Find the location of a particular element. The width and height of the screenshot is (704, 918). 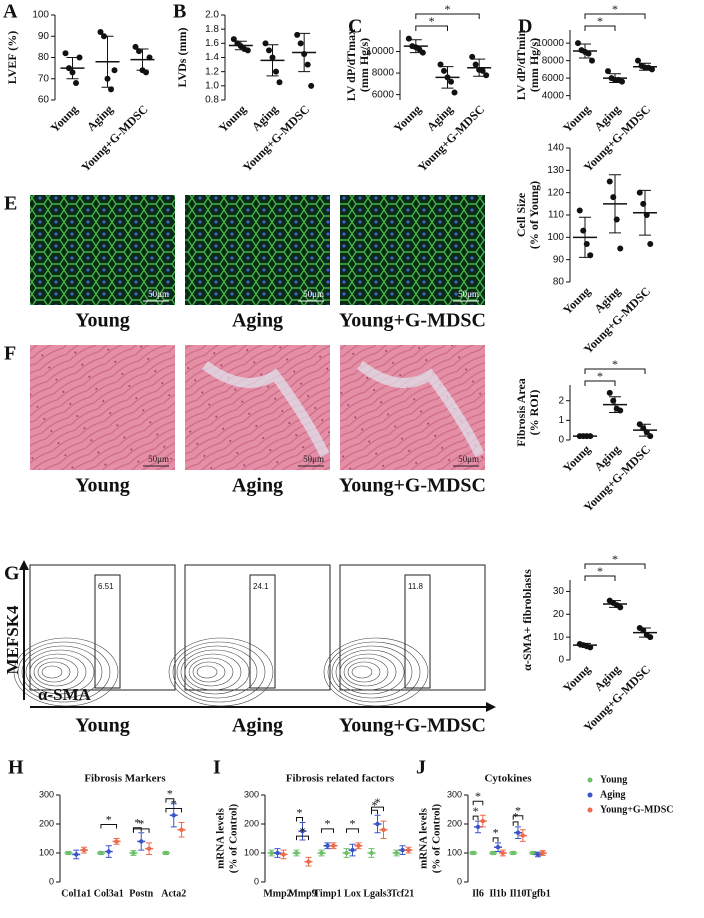

gate-value: 11.8 is located at coordinates (416, 586).